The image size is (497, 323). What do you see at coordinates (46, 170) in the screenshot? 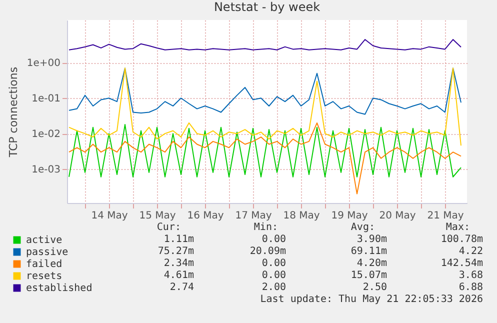
I see `y-tick-label: 1e-03` at bounding box center [46, 170].